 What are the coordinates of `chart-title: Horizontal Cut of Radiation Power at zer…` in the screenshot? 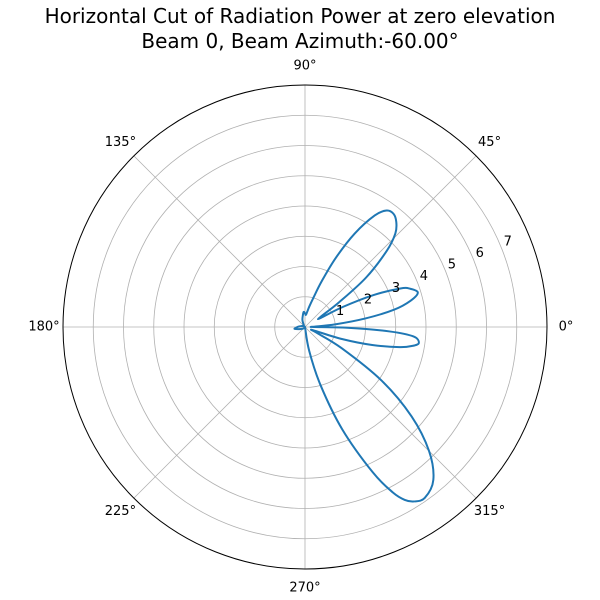 It's located at (300, 16).